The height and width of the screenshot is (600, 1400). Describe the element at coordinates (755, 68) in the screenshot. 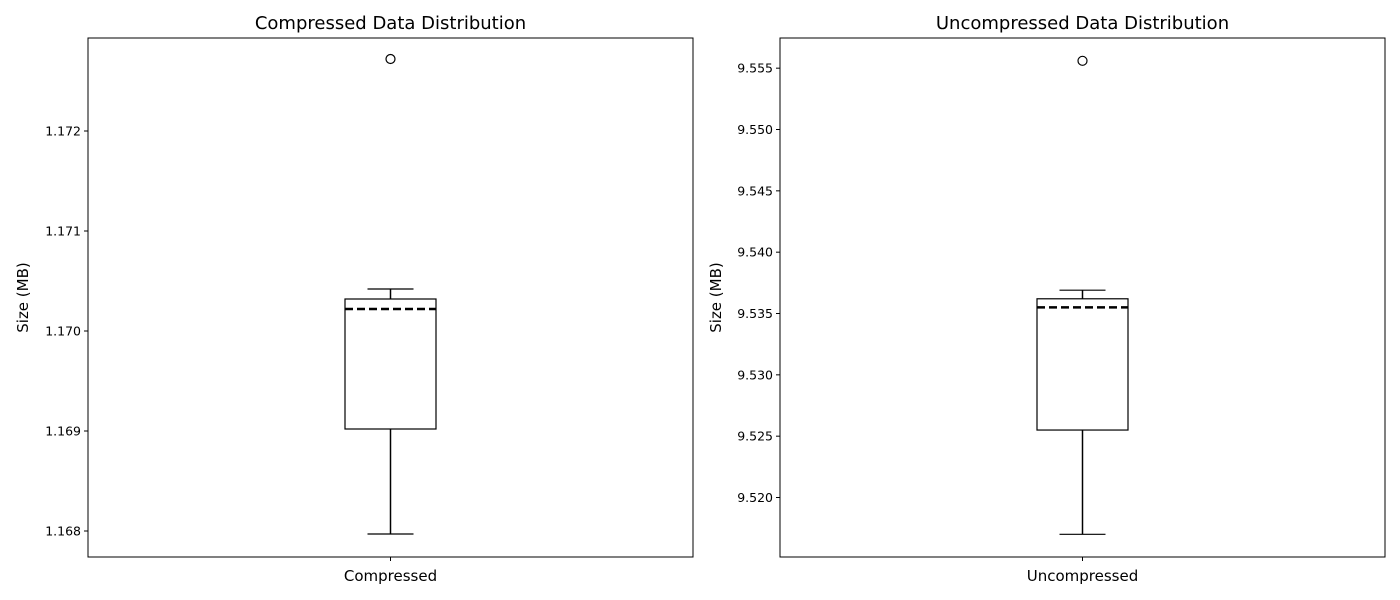

I see `uncompressed-y-tick-label: 9.555` at that location.